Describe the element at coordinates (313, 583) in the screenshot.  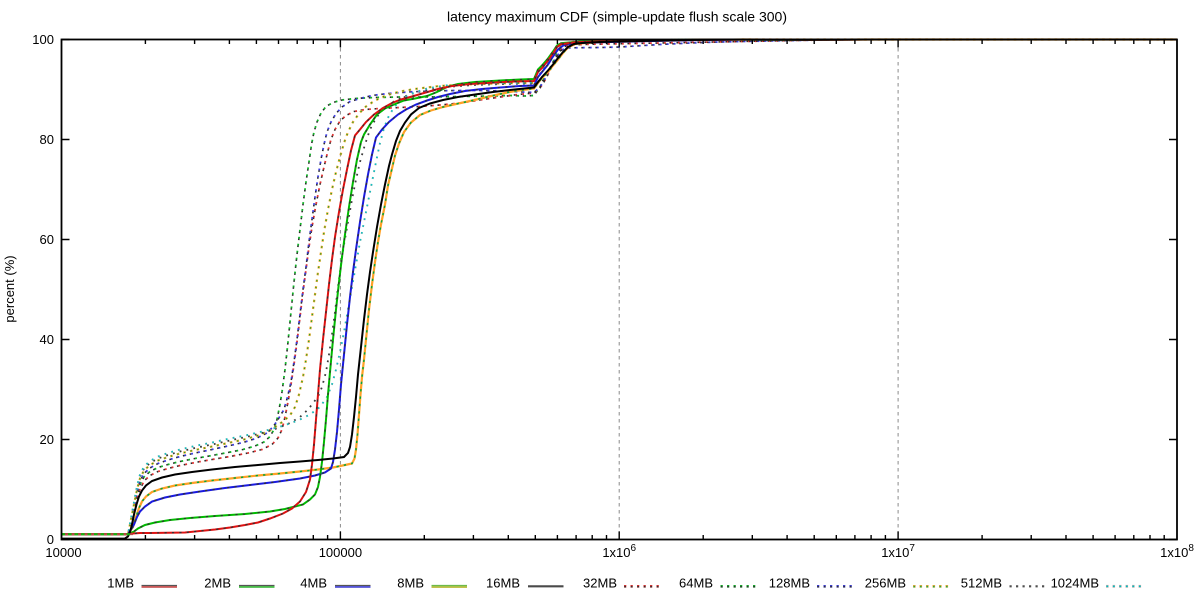
I see `svg-text: 4MB` at that location.